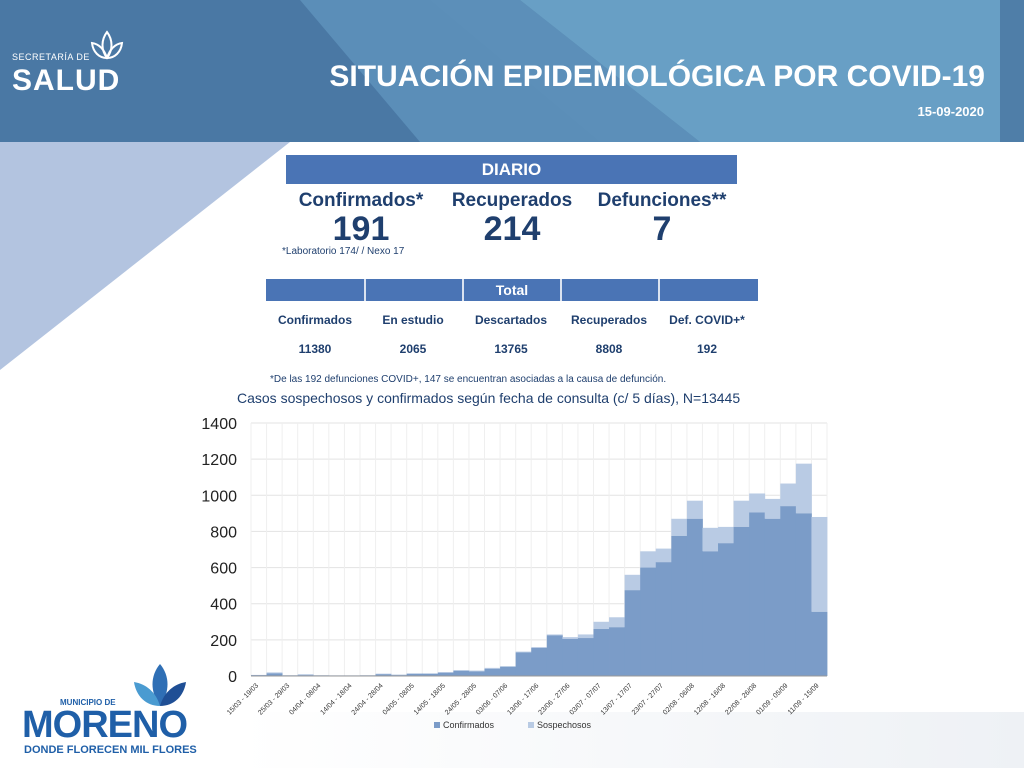  What do you see at coordinates (609, 349) in the screenshot?
I see `total-recuperados-value: 8808` at bounding box center [609, 349].